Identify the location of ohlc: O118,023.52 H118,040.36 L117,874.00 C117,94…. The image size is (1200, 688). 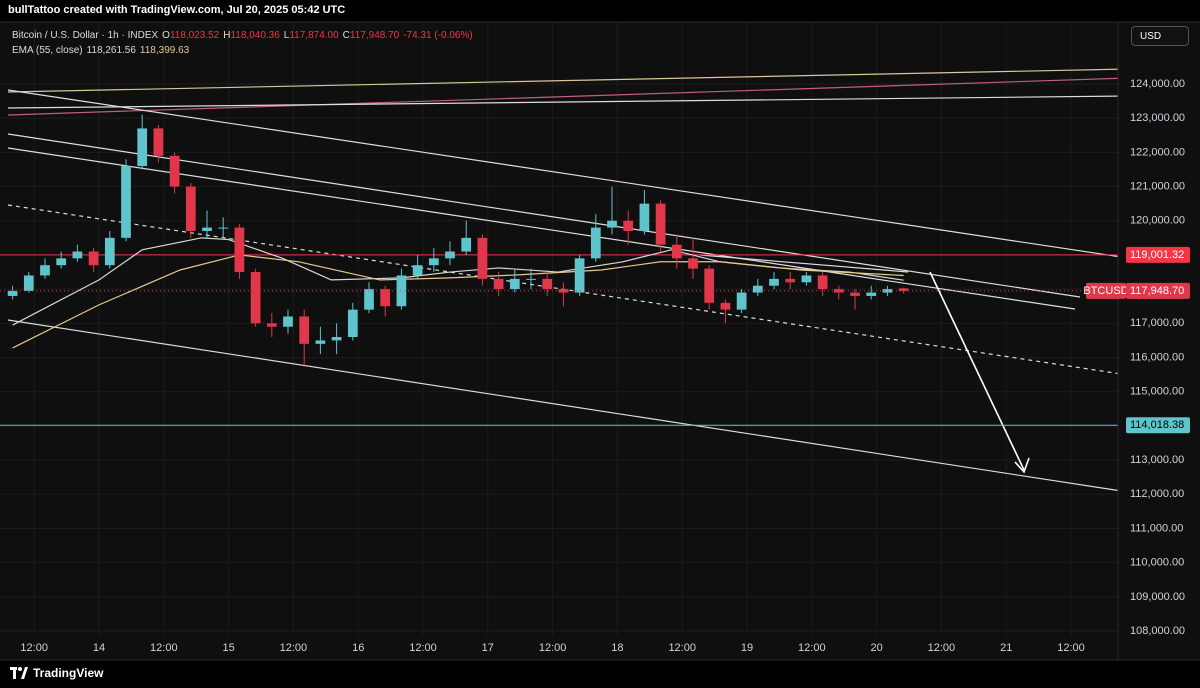
(280, 35).